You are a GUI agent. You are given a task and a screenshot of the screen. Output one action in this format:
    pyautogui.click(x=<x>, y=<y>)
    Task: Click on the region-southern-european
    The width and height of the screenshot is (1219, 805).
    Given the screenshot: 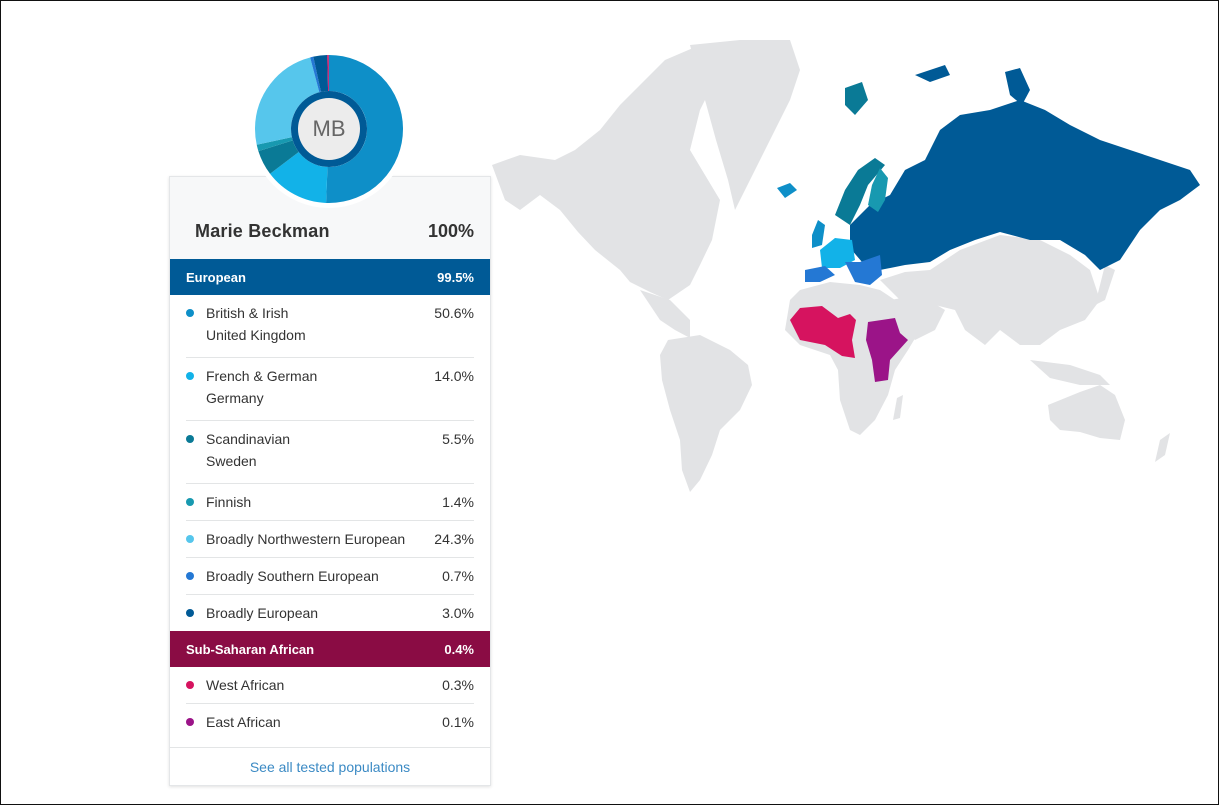 What is the action you would take?
    pyautogui.click(x=843, y=270)
    